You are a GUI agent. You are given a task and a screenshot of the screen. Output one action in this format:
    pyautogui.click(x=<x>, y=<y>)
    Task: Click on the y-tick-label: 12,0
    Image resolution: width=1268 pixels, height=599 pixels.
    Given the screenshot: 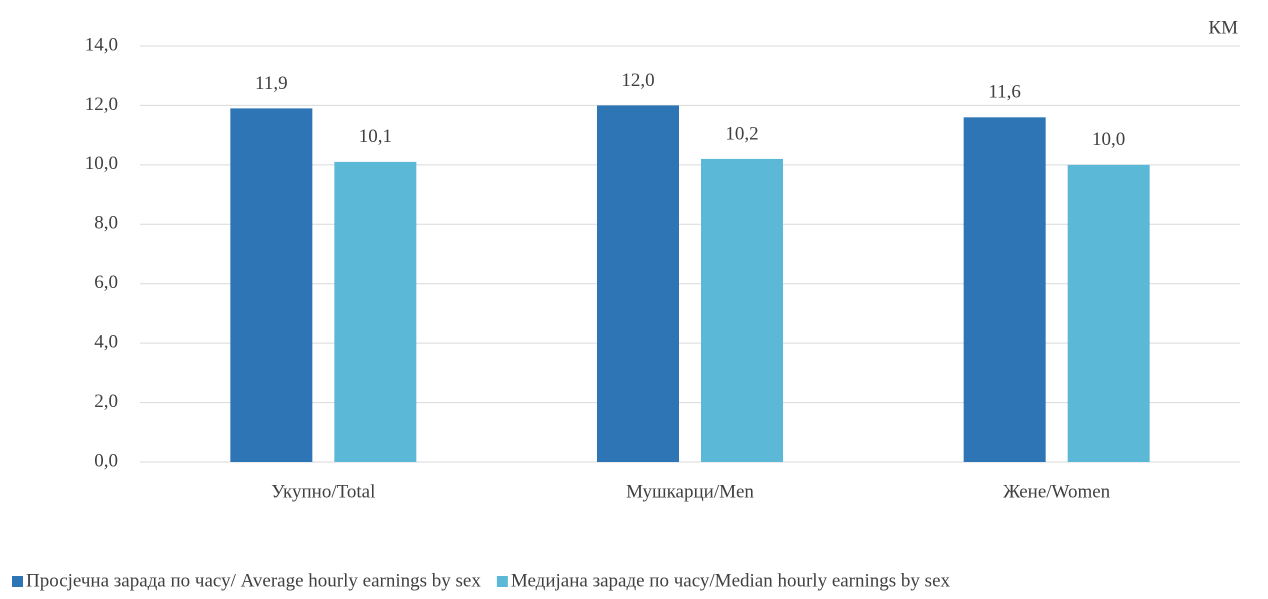 What is the action you would take?
    pyautogui.click(x=101, y=104)
    